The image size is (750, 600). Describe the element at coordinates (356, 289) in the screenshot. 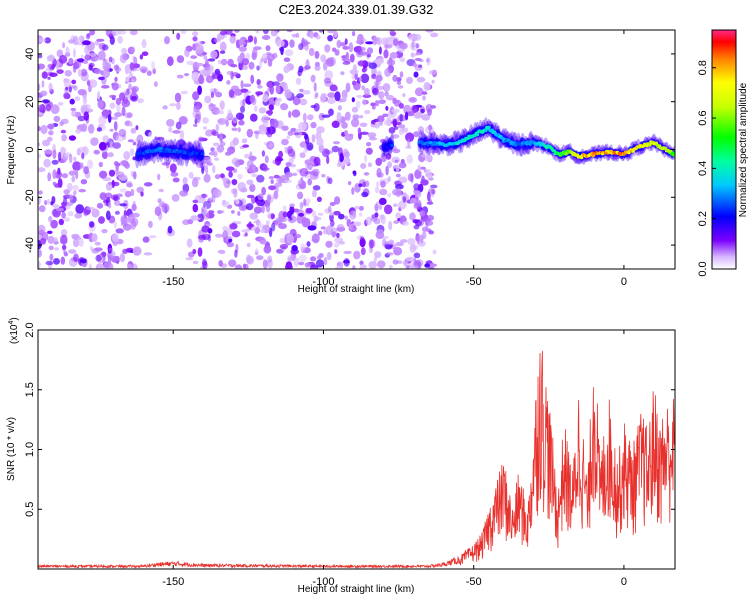

I see `top-x-axis-label: Height of straight line (km)` at that location.